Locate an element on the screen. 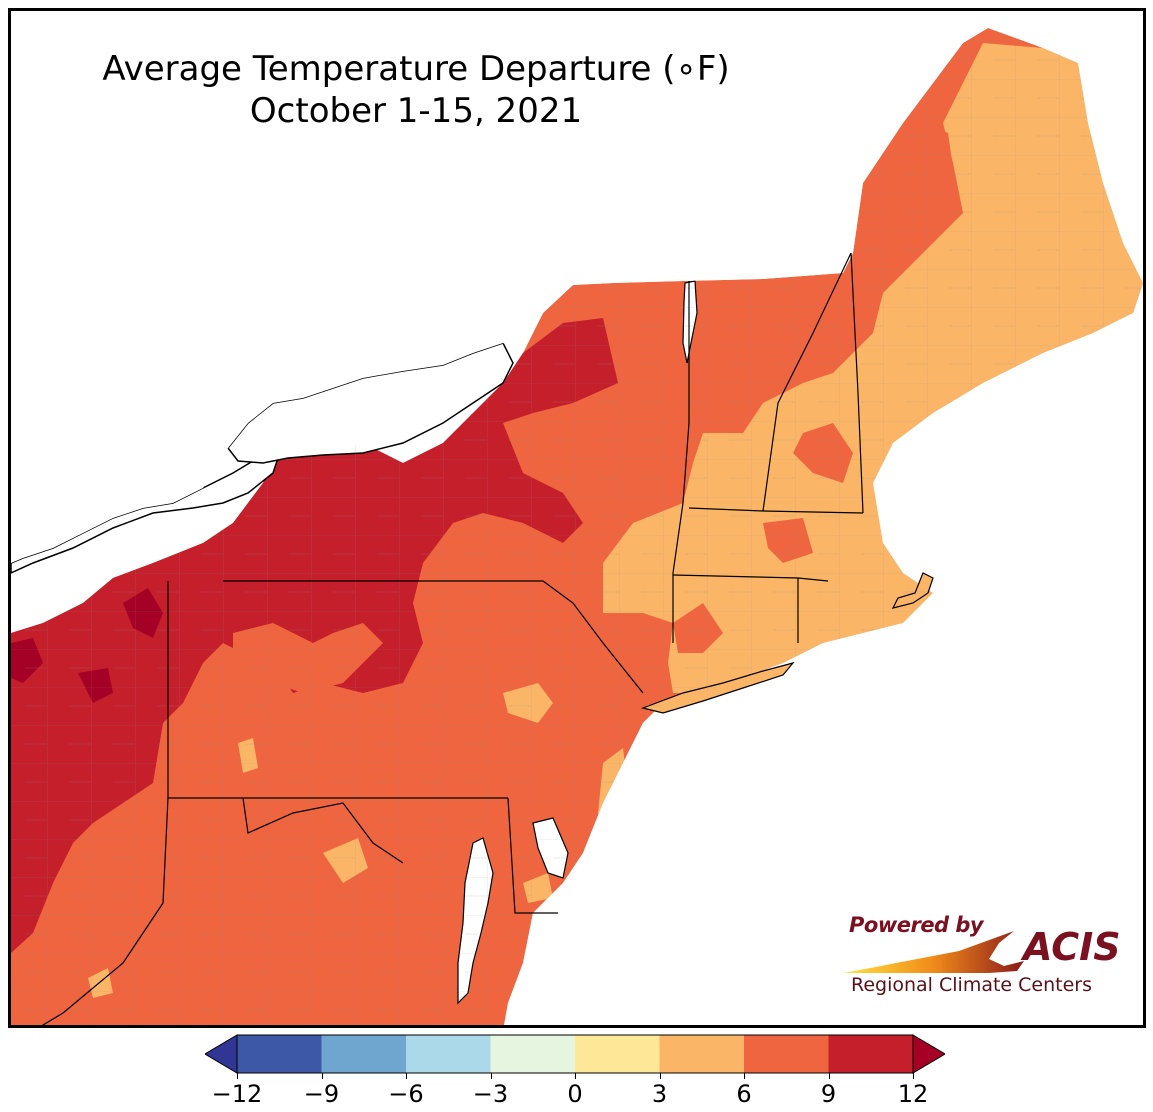 The image size is (1153, 1112). map-subtitle: October 1-15, 2021 is located at coordinates (416, 111).